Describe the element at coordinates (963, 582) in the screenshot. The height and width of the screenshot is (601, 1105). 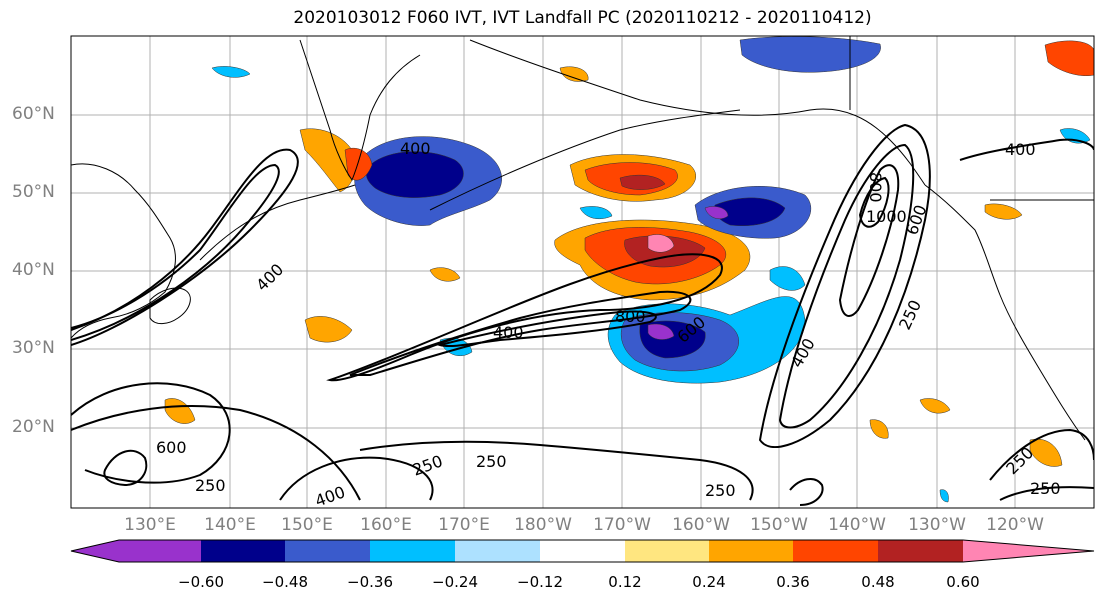
I see `colorbar-tick-label: 0.60` at that location.